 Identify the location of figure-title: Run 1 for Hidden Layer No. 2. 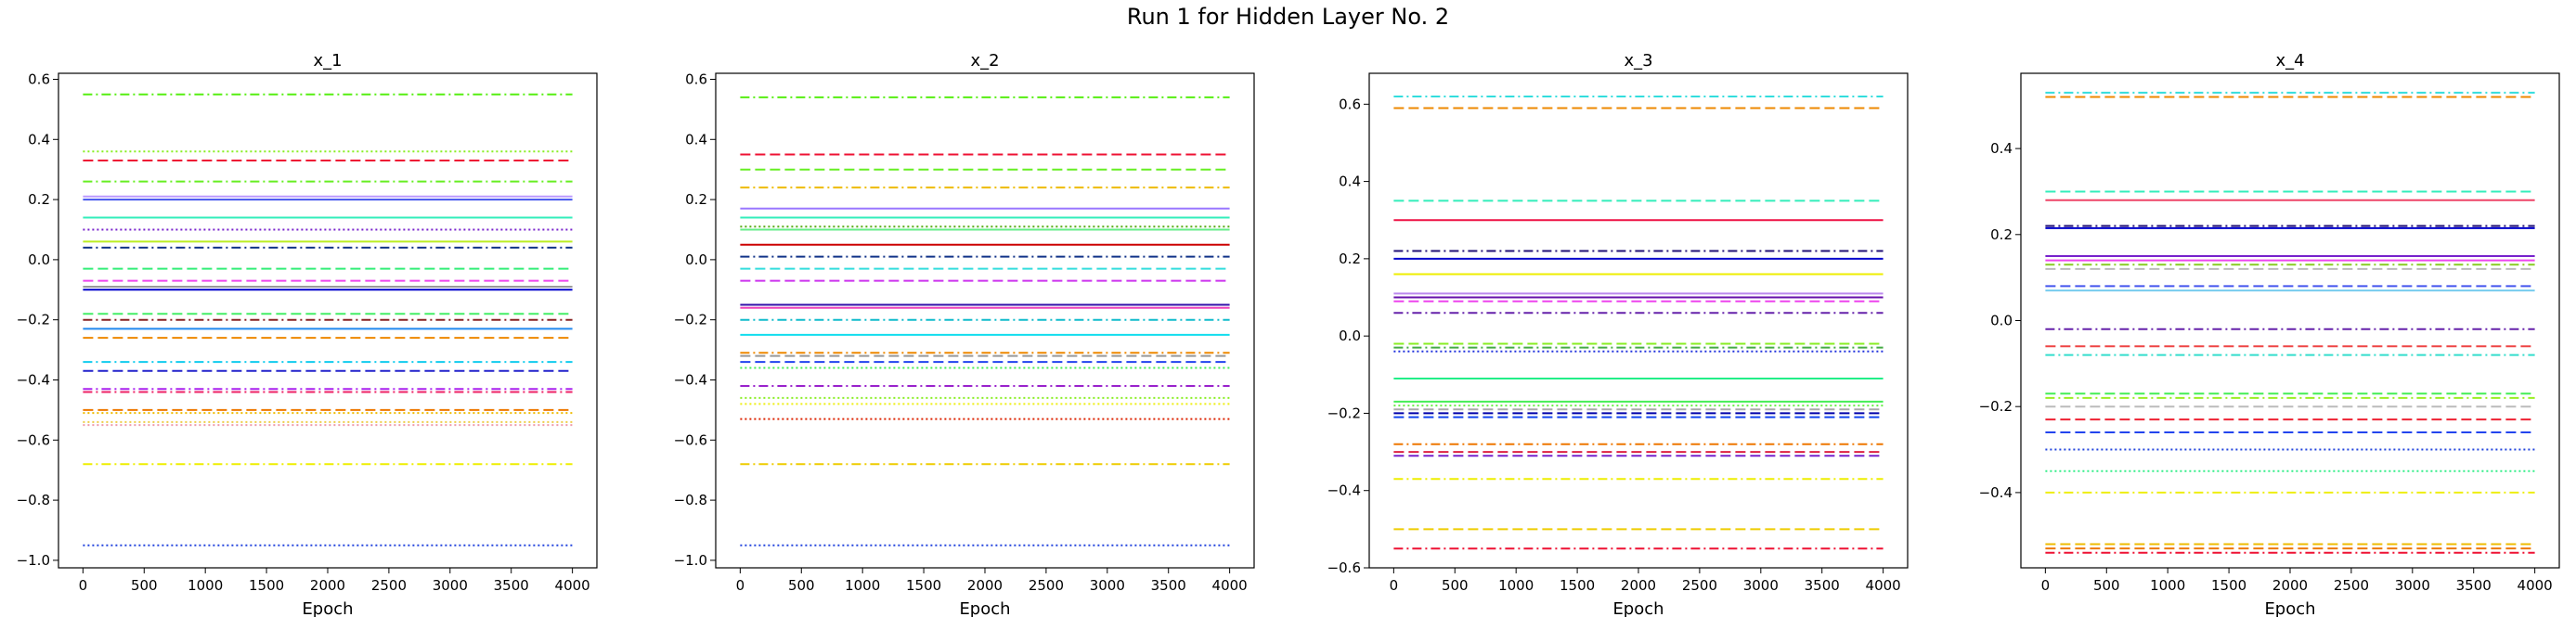
(1288, 17).